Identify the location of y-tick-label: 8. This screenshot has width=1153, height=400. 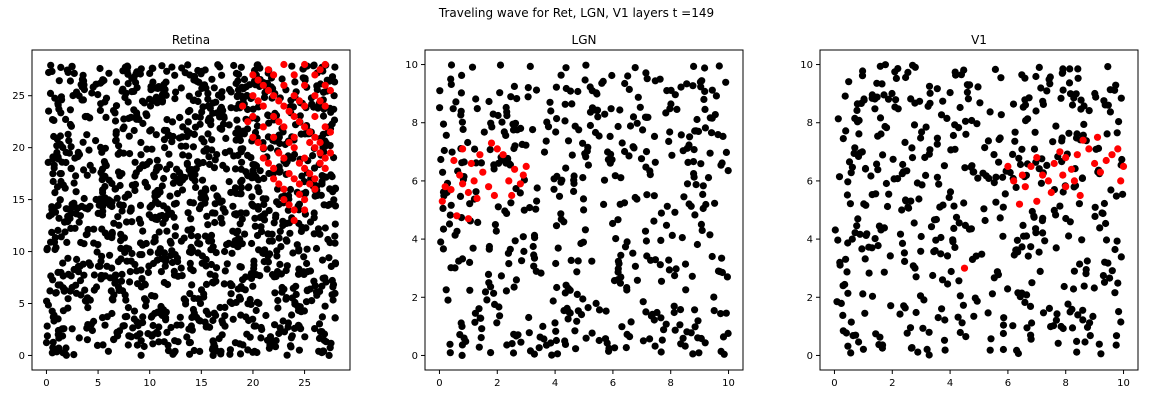
(415, 123).